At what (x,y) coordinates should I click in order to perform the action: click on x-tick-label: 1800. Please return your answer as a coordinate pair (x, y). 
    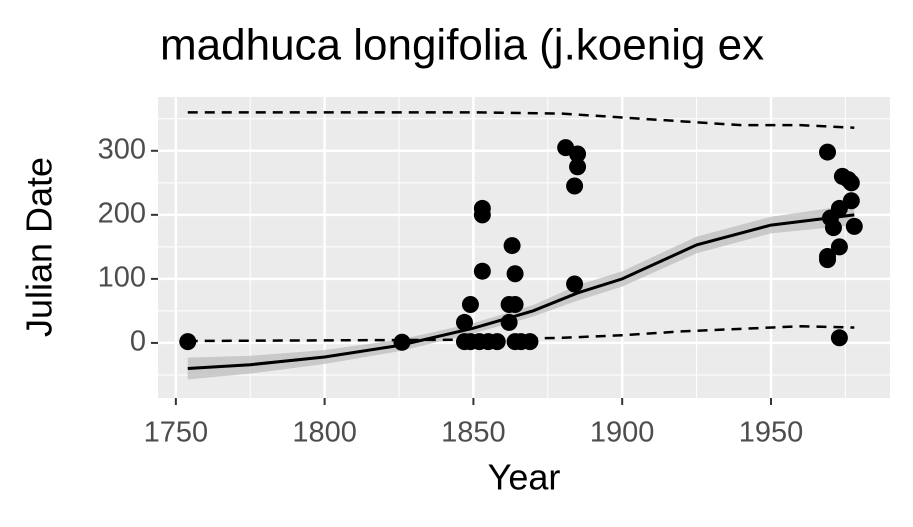
    Looking at the image, I should click on (324, 433).